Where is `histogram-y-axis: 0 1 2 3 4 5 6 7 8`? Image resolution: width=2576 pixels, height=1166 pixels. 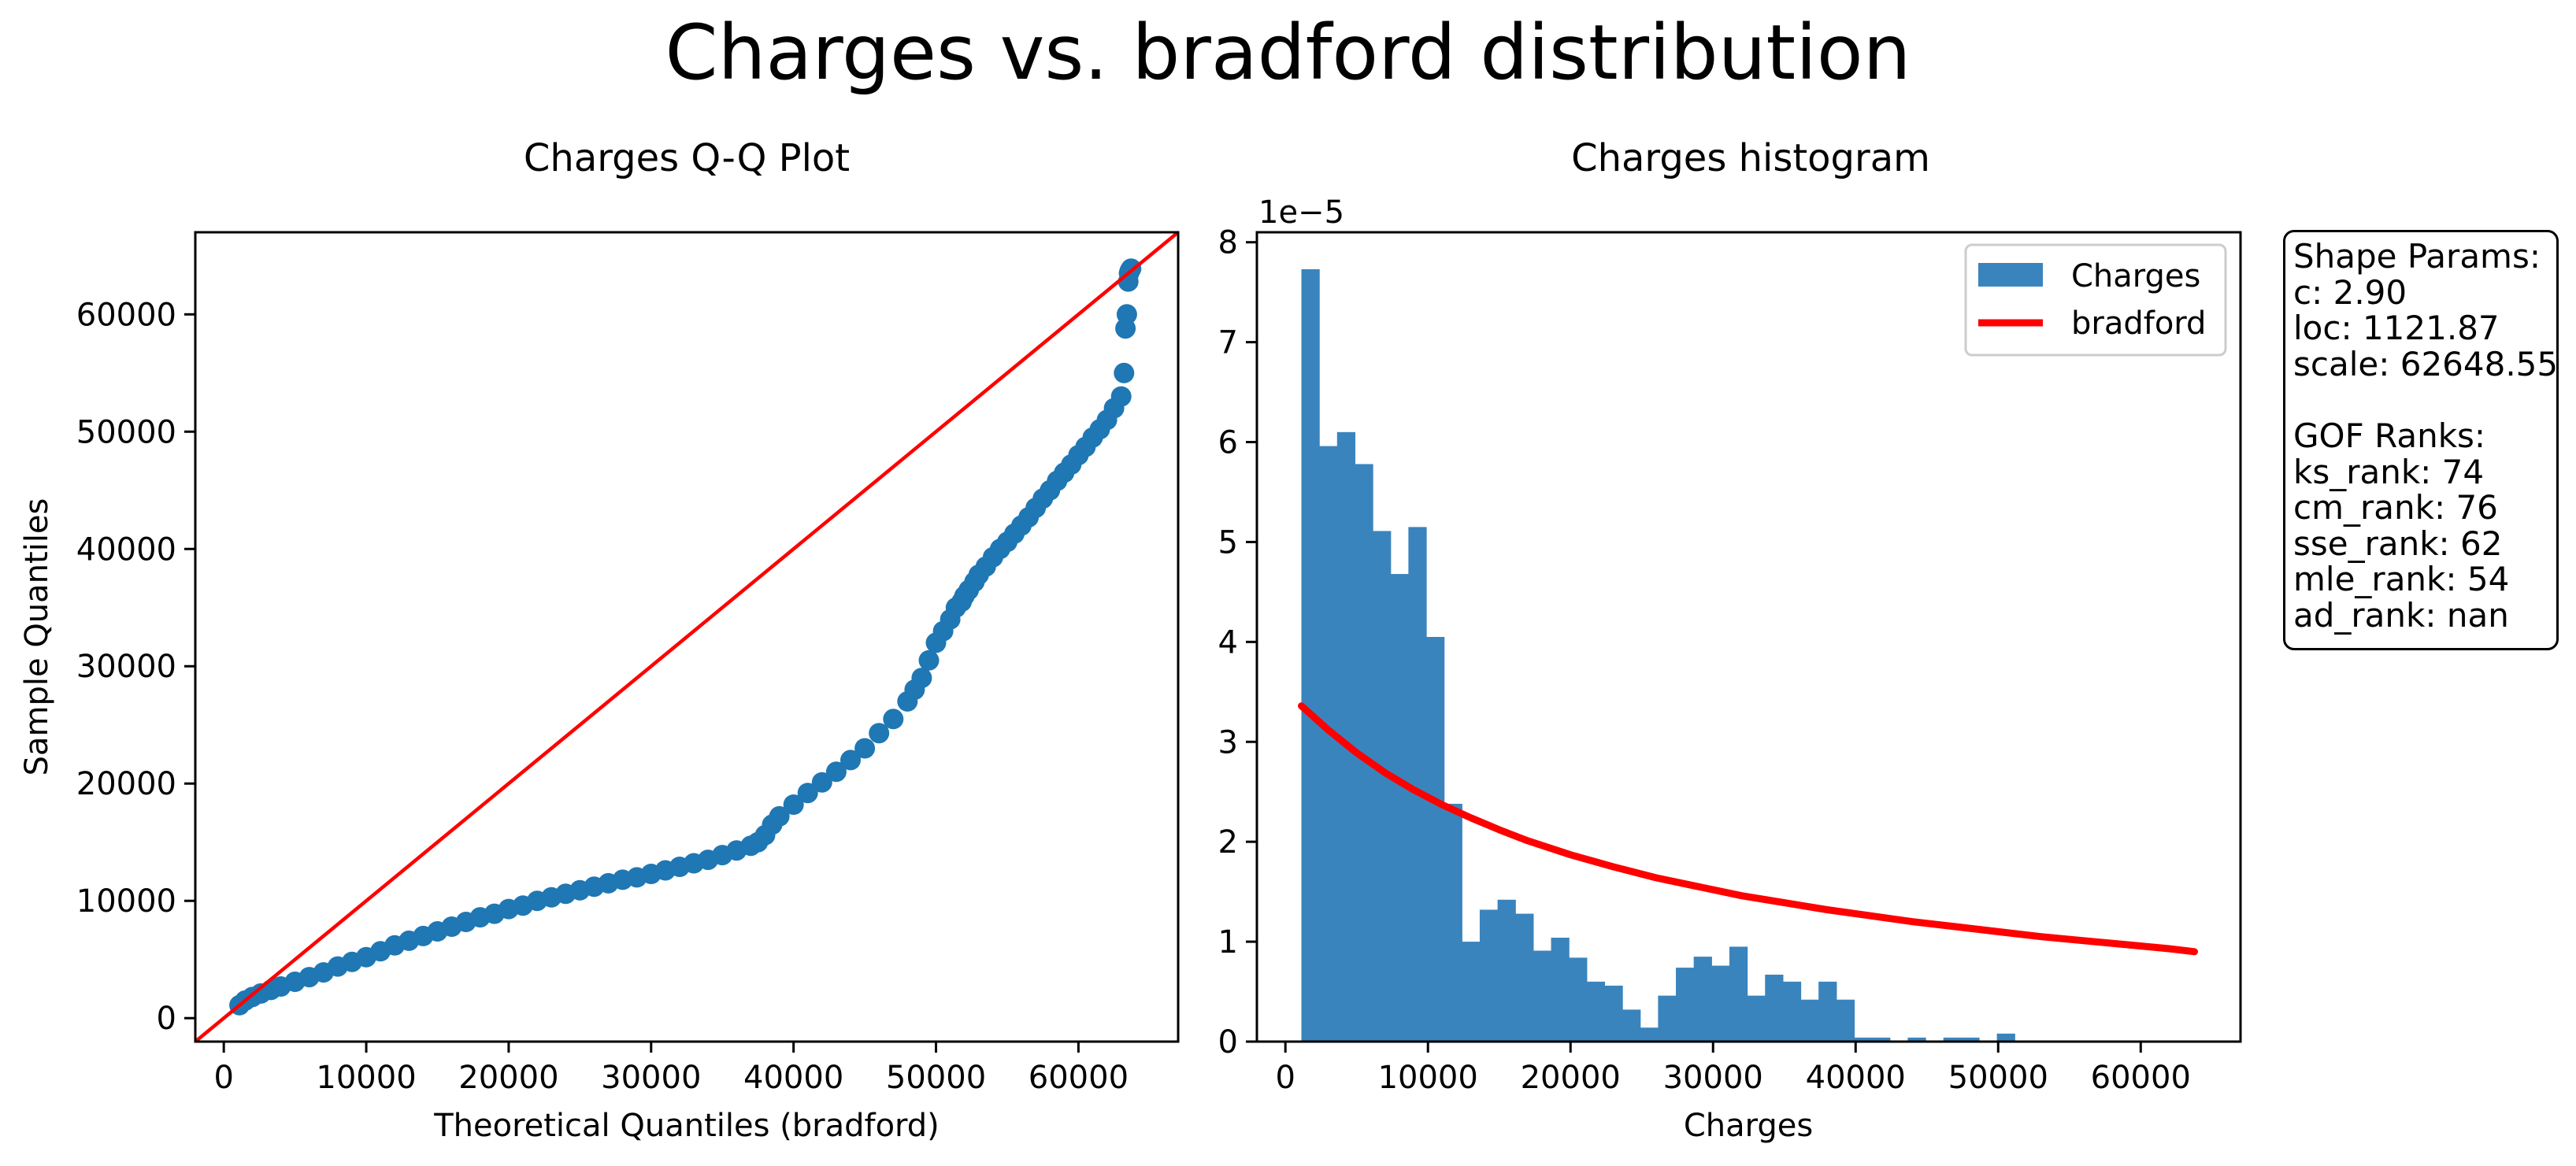
histogram-y-axis: 0 1 2 3 4 5 6 7 8 is located at coordinates (1237, 643).